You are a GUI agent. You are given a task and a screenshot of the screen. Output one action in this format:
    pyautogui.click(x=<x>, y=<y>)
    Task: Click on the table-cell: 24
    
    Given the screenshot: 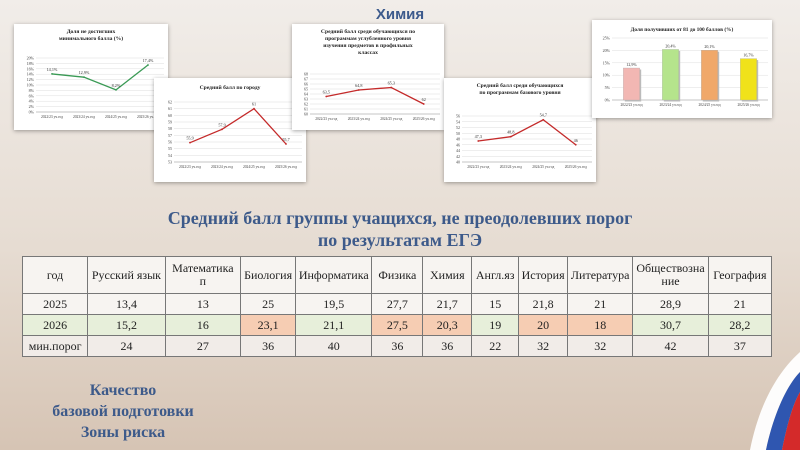 What is the action you would take?
    pyautogui.click(x=126, y=346)
    